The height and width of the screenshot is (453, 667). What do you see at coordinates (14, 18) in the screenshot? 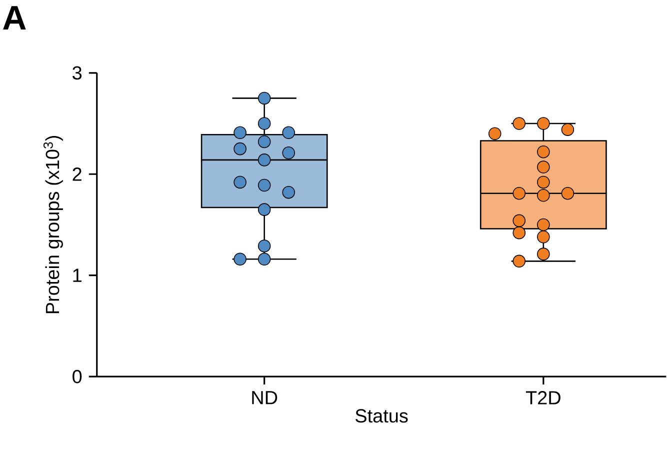
I see `chart-title: A` at bounding box center [14, 18].